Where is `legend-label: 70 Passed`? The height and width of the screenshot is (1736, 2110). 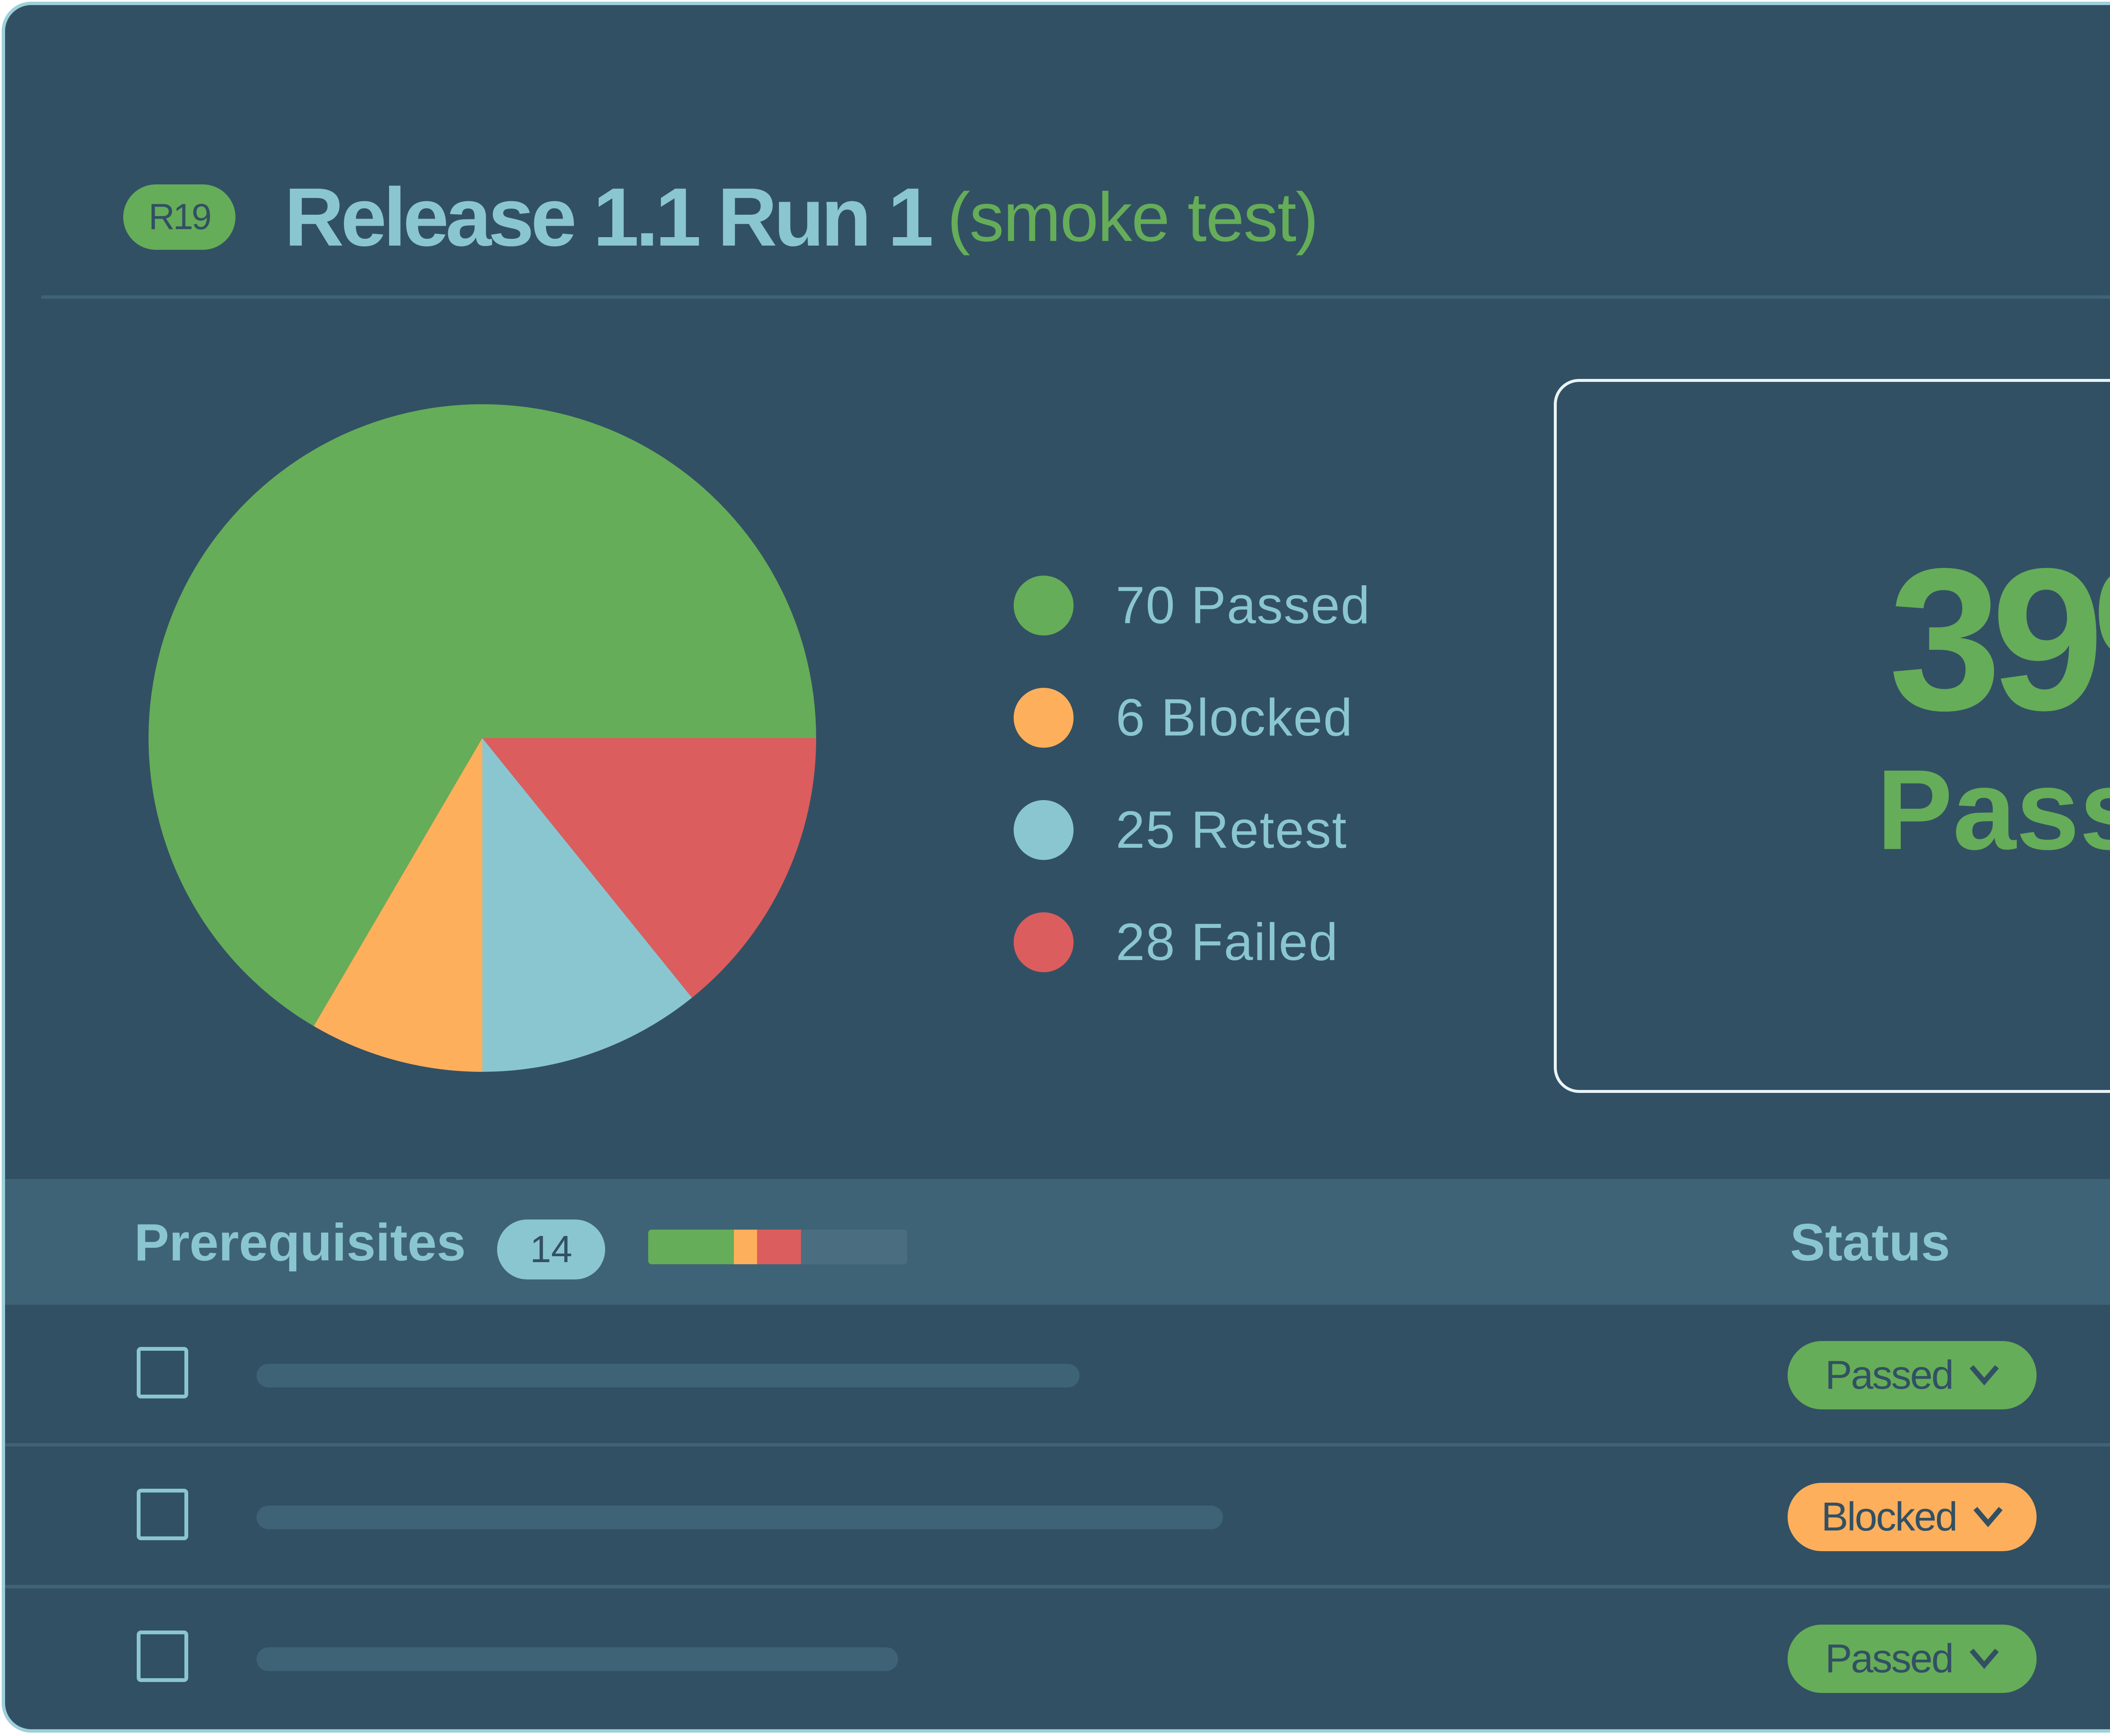
legend-label: 70 Passed is located at coordinates (1243, 605).